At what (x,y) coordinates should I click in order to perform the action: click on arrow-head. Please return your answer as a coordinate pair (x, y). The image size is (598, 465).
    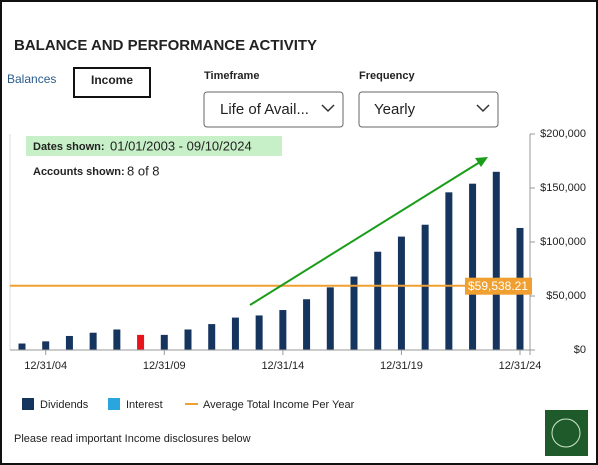
    Looking at the image, I should click on (481, 162).